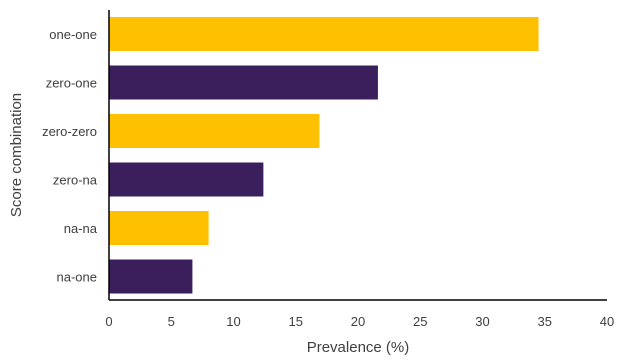  What do you see at coordinates (296, 321) in the screenshot?
I see `x-tick-label: 15` at bounding box center [296, 321].